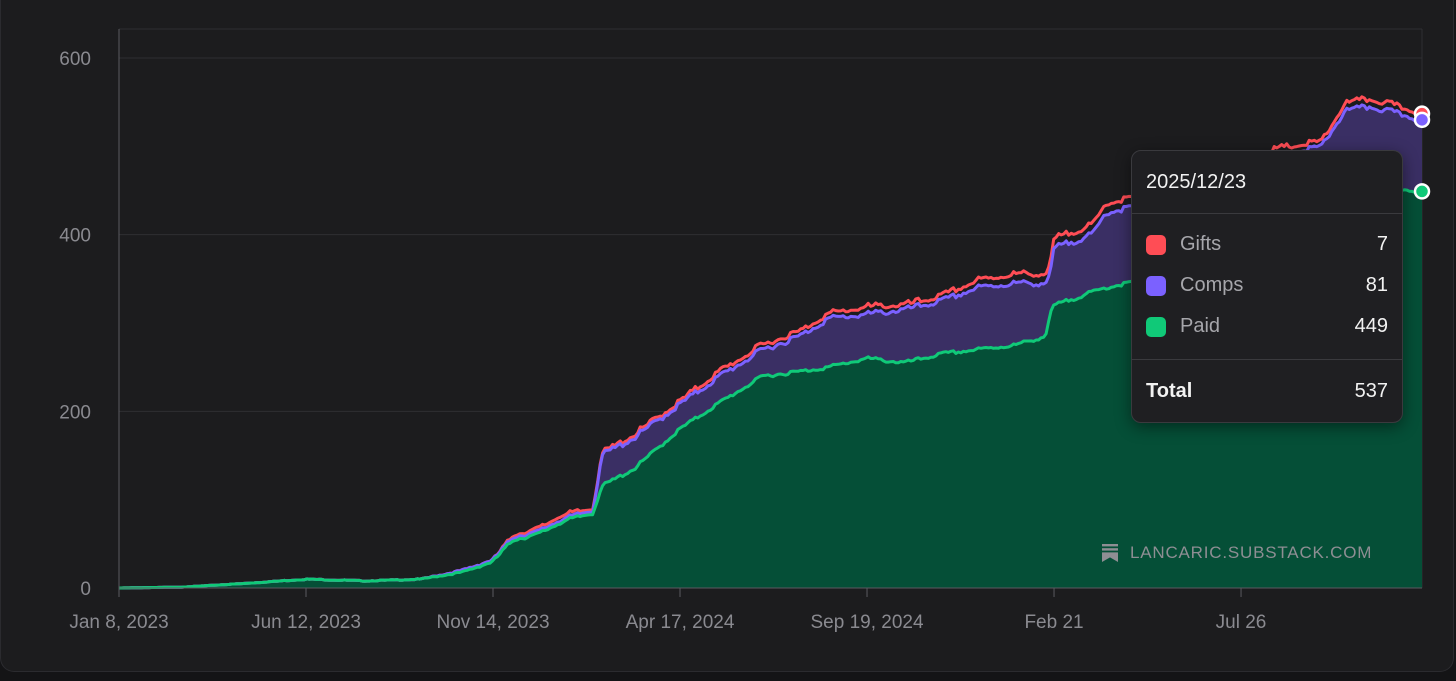  What do you see at coordinates (1267, 213) in the screenshot?
I see `tooltip-divider` at bounding box center [1267, 213].